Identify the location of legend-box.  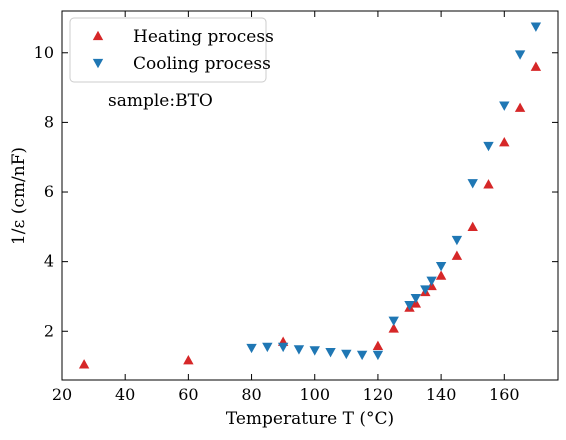
(168, 50).